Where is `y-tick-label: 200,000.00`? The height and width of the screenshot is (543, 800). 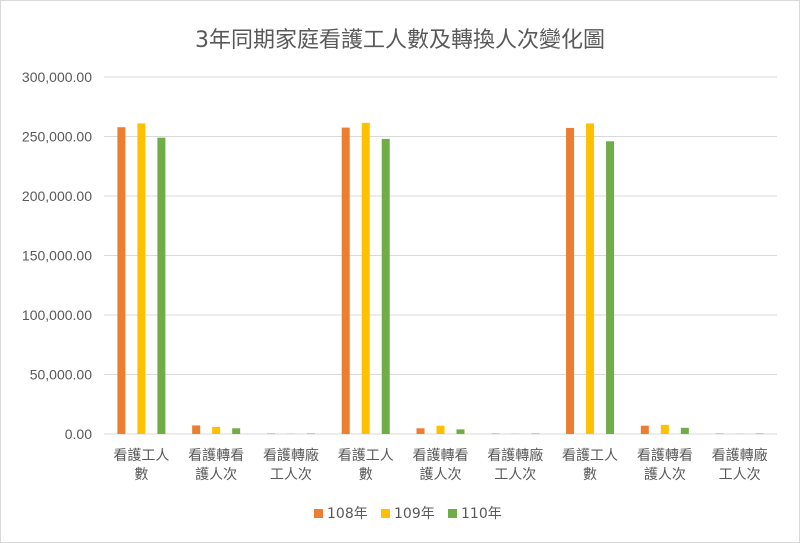 y-tick-label: 200,000.00 is located at coordinates (57, 196).